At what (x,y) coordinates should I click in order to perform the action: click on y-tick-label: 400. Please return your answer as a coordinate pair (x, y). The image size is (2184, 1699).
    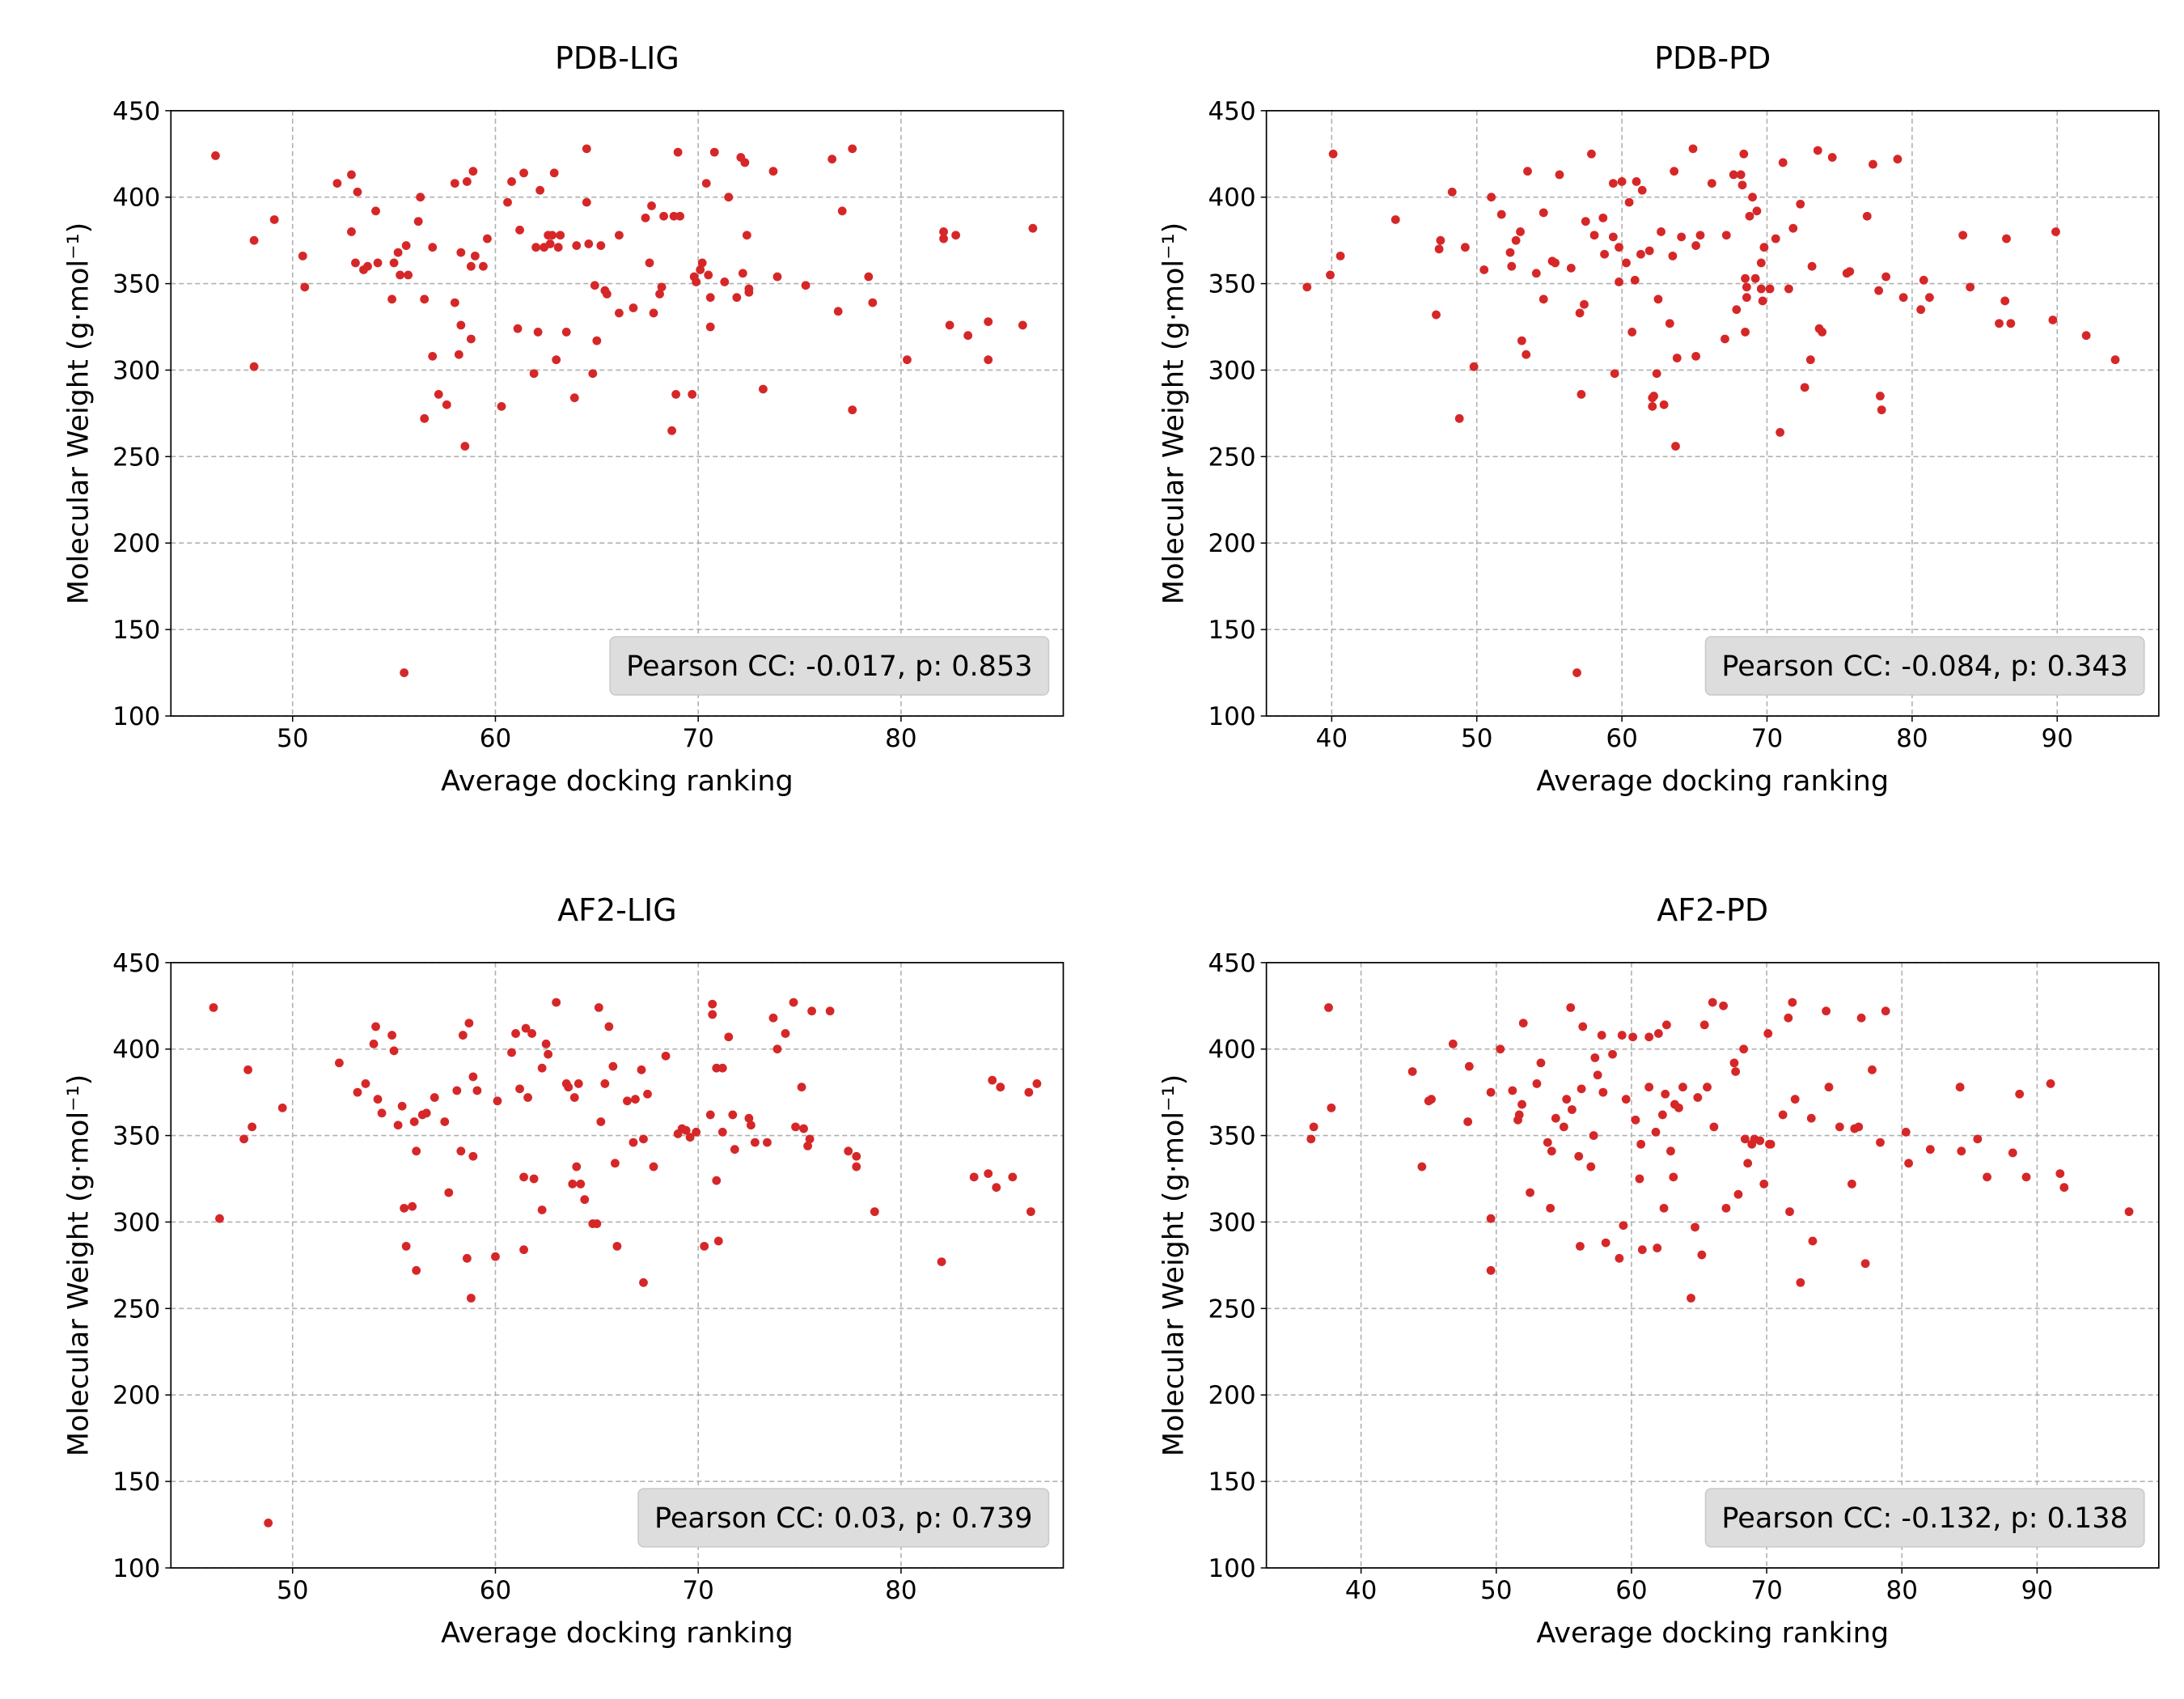
    Looking at the image, I should click on (136, 198).